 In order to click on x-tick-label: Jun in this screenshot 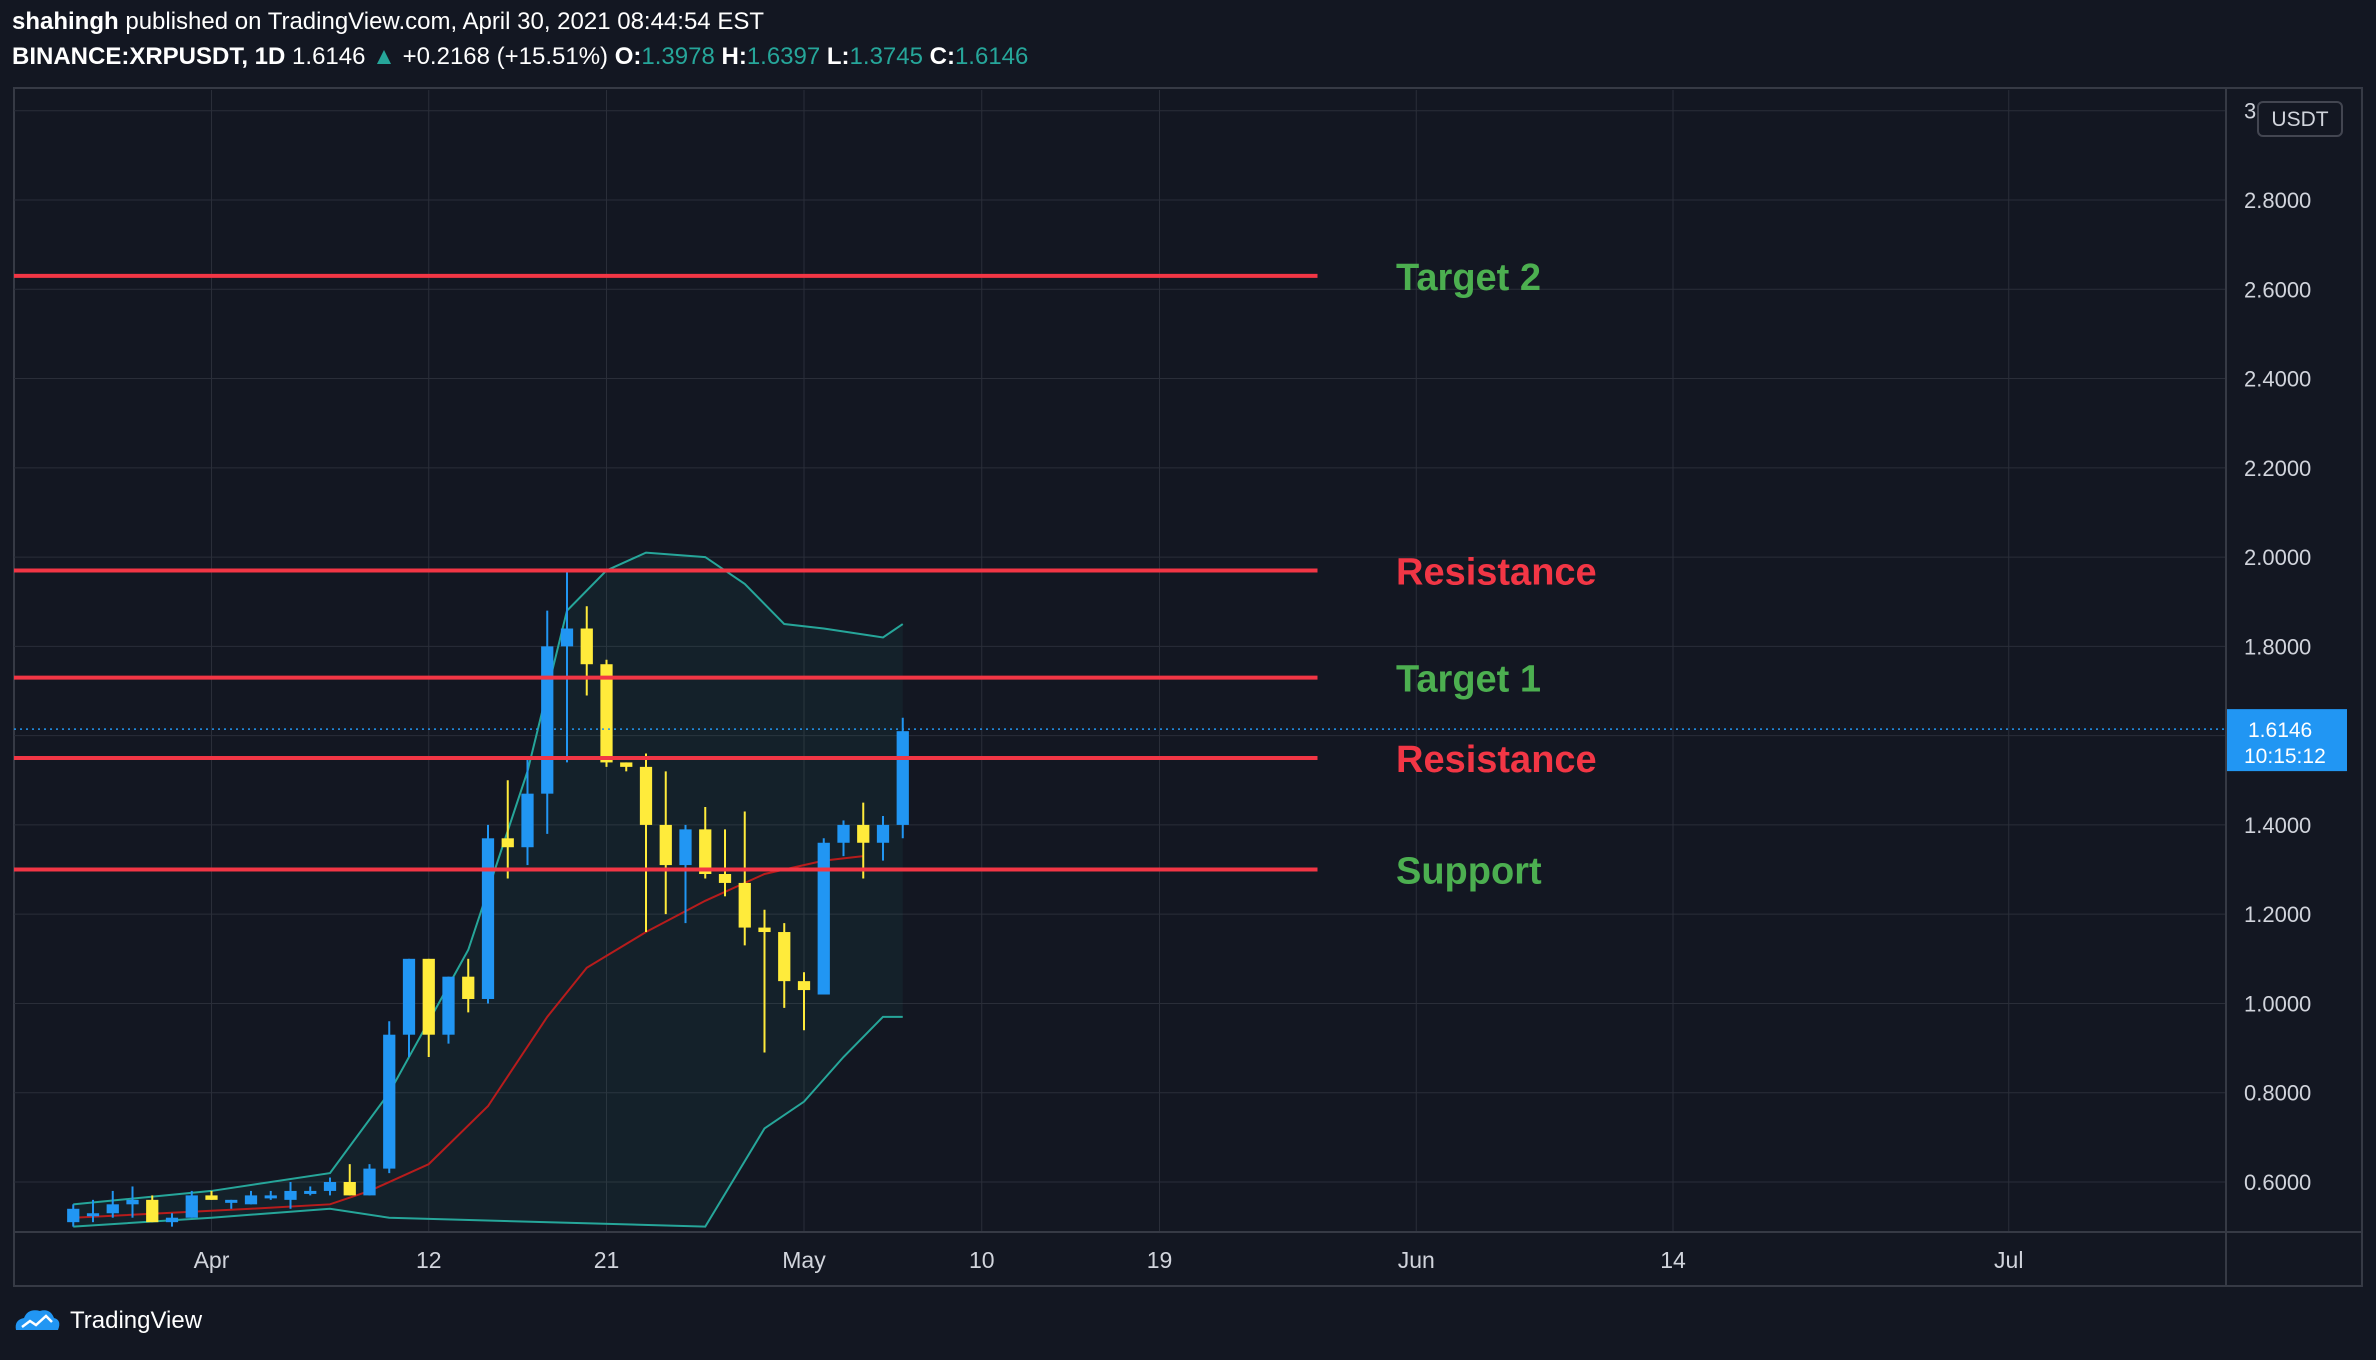, I will do `click(1416, 1260)`.